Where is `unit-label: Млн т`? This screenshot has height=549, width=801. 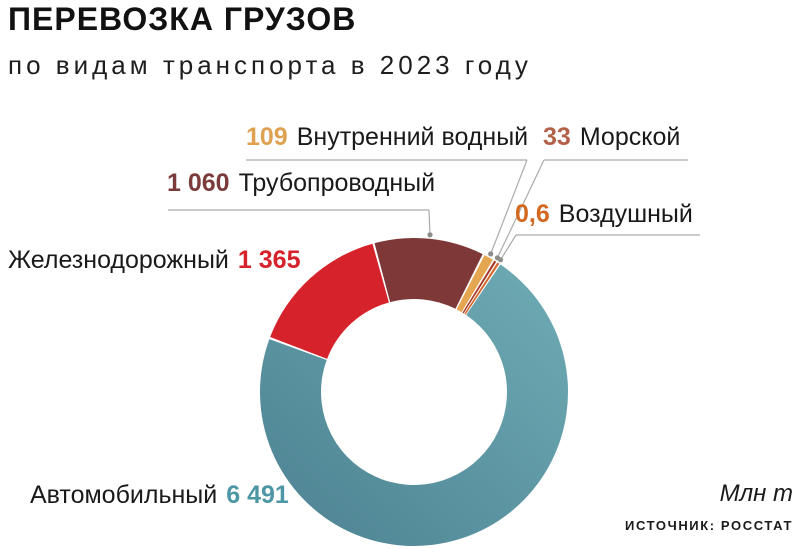
unit-label: Млн т is located at coordinates (756, 493).